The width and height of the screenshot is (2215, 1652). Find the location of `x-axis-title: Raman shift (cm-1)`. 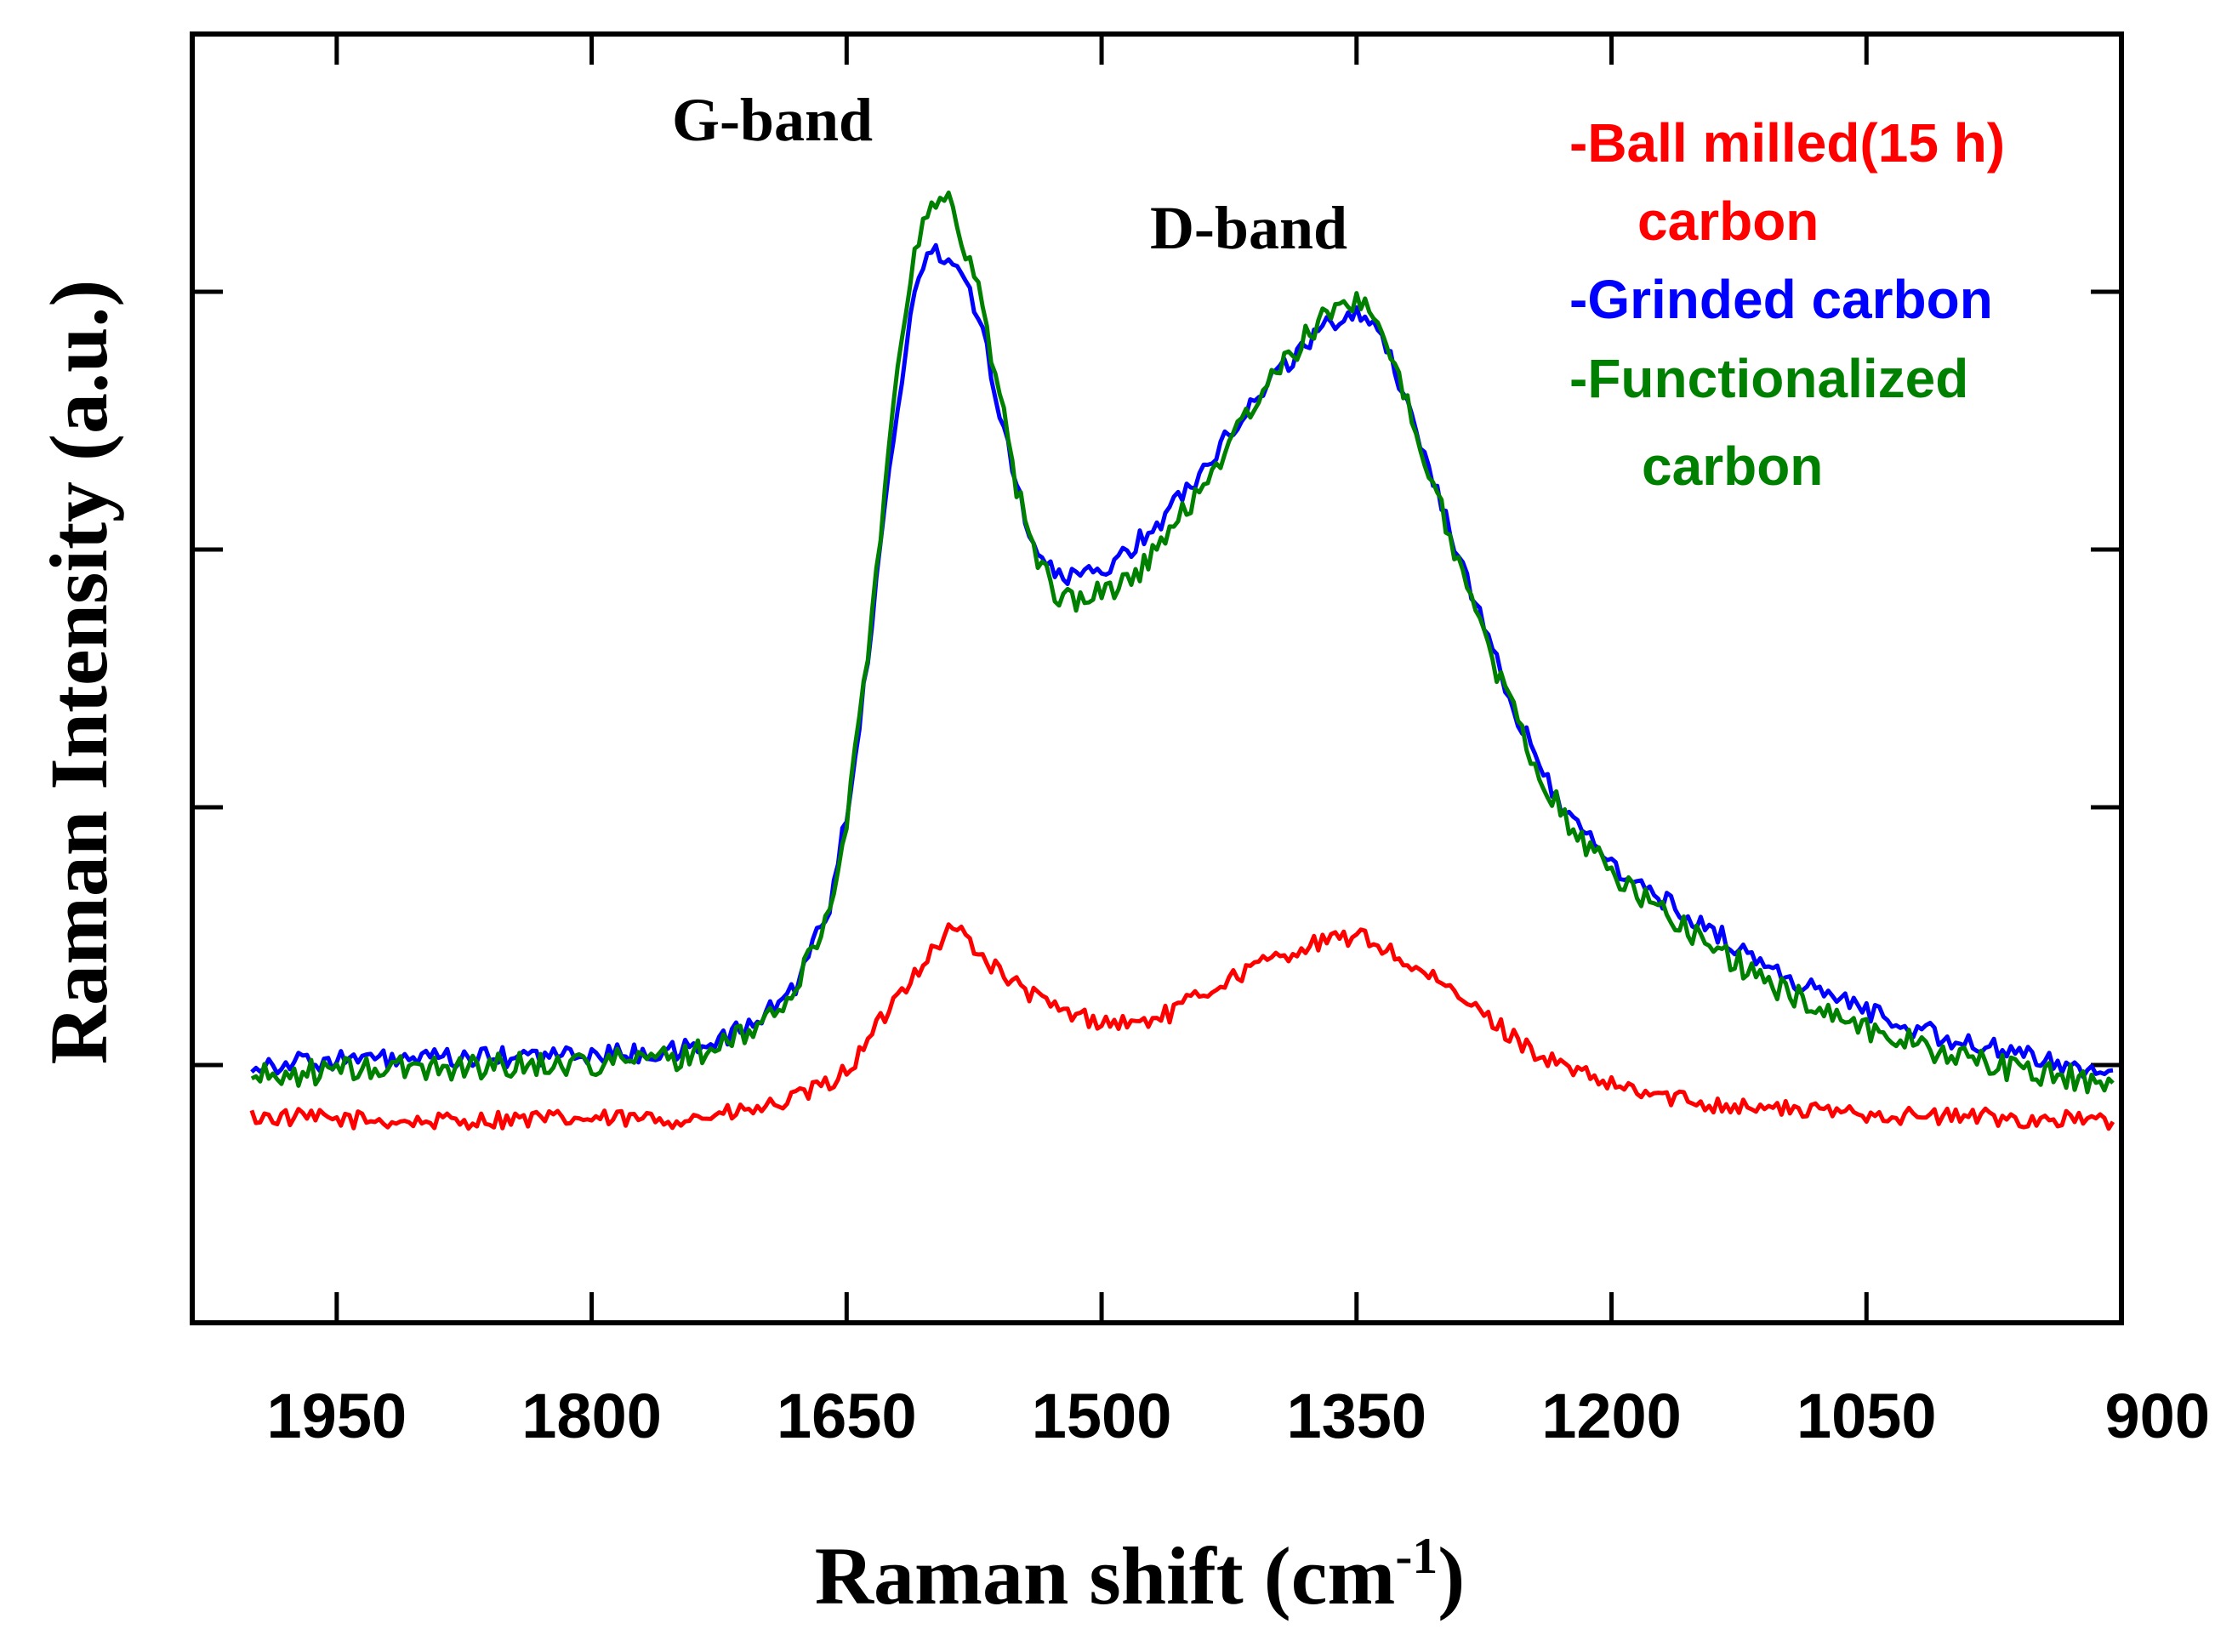

x-axis-title: Raman shift (cm-1) is located at coordinates (1140, 1574).